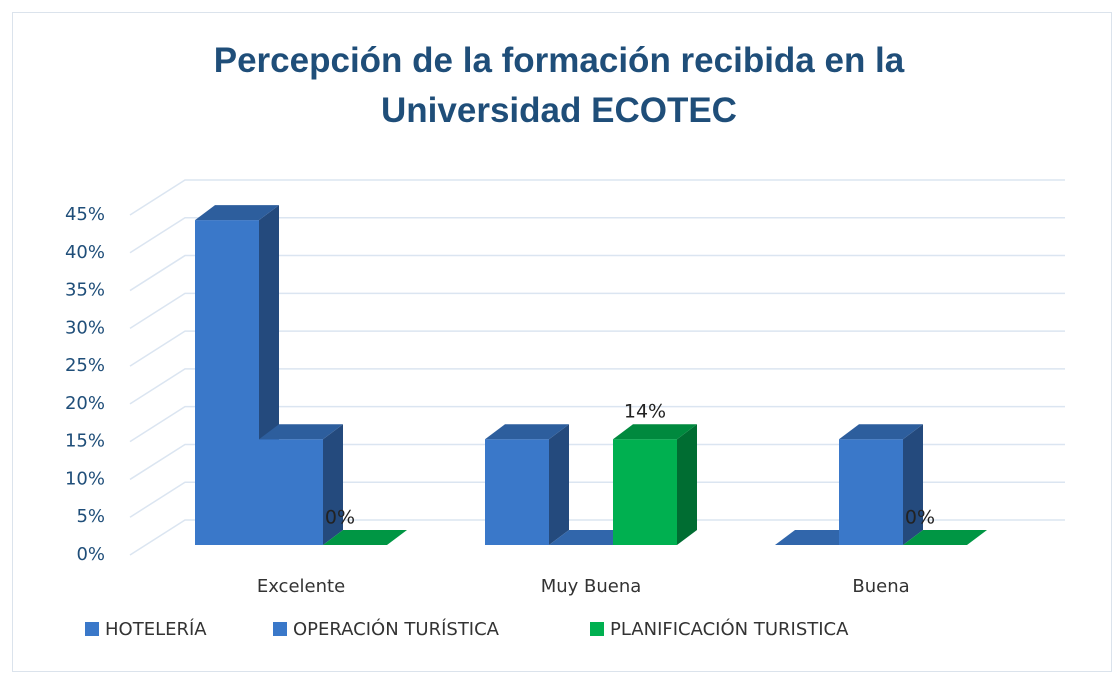 The image size is (1118, 679). What do you see at coordinates (645, 412) in the screenshot?
I see `data-label: 14%` at bounding box center [645, 412].